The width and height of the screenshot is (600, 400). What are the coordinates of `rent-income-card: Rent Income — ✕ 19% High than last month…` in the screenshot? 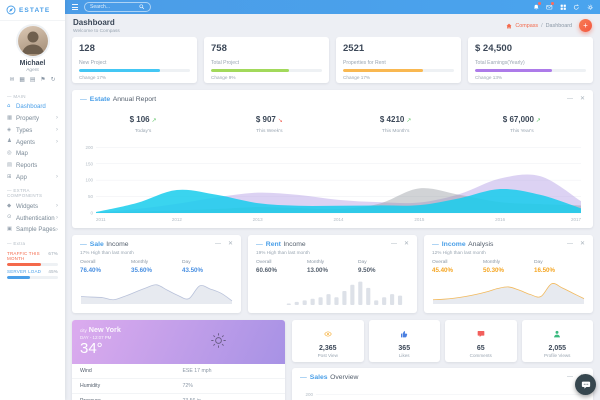 It's located at (332, 273).